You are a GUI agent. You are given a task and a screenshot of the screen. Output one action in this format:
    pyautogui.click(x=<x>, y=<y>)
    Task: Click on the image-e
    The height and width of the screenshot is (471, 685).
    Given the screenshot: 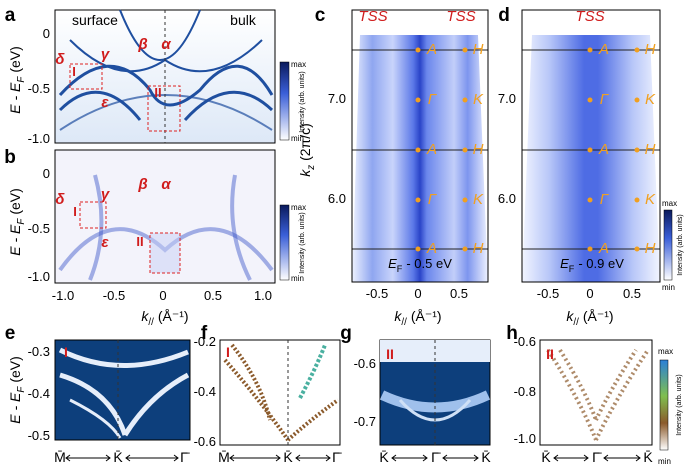 What is the action you would take?
    pyautogui.click(x=122, y=390)
    